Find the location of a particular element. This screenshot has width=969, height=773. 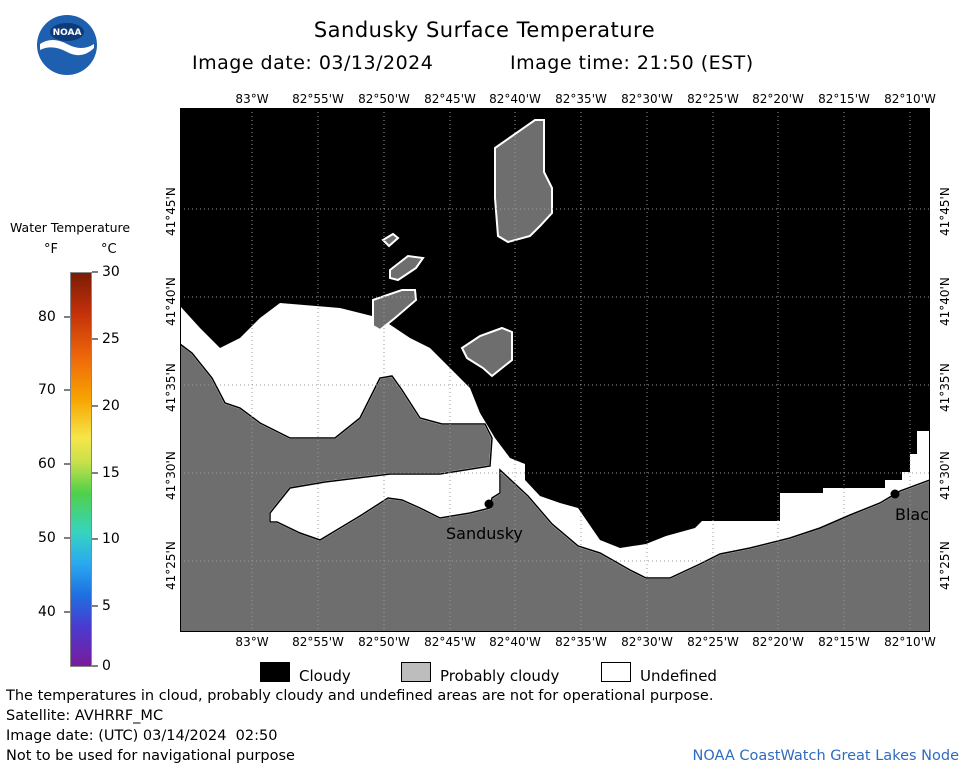

key-cloudy-label: Cloudy is located at coordinates (325, 676).